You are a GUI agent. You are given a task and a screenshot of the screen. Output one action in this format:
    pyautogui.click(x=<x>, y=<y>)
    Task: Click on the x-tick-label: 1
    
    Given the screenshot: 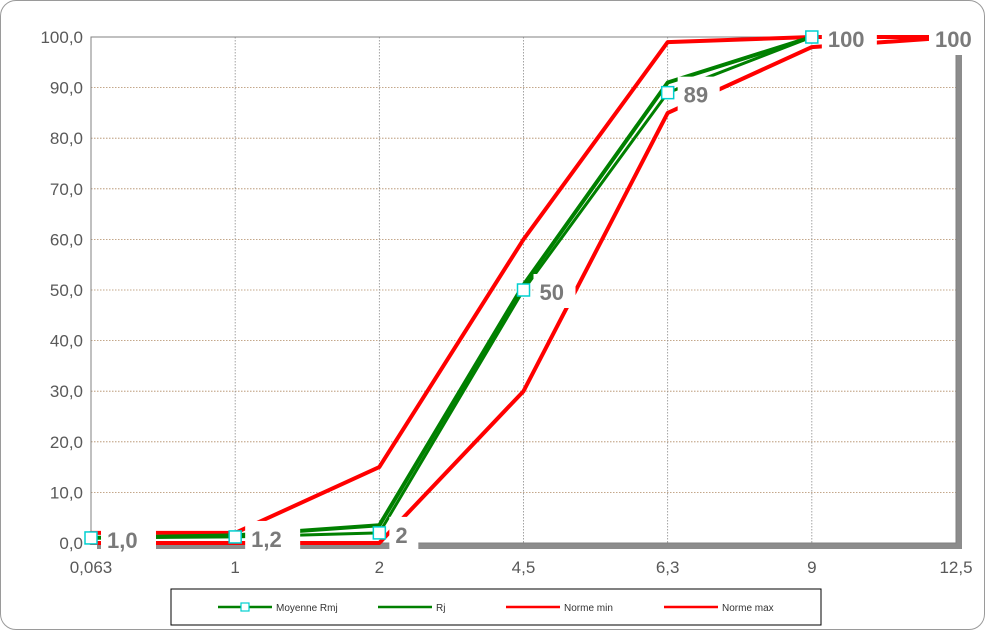 What is the action you would take?
    pyautogui.click(x=234, y=567)
    